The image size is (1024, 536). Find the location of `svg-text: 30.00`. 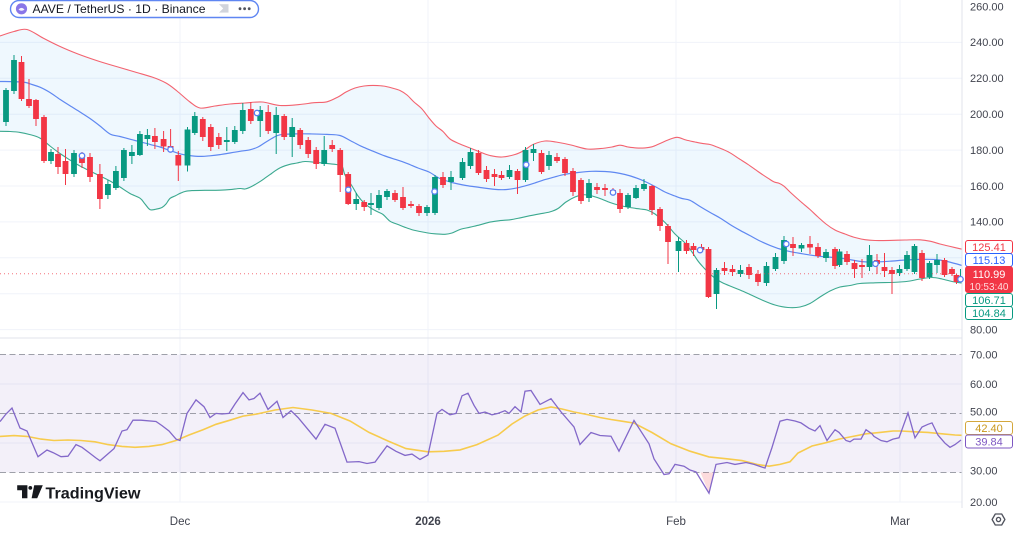

svg-text: 30.00 is located at coordinates (984, 471).